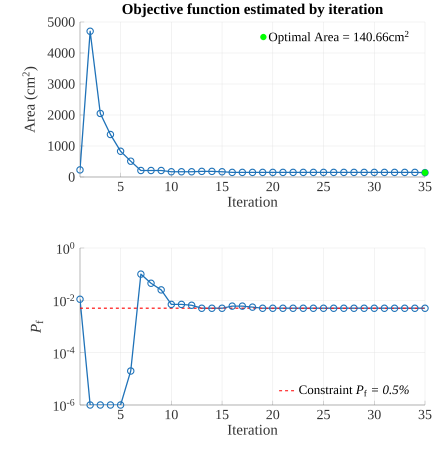 This screenshot has height=452, width=439. Describe the element at coordinates (61, 146) in the screenshot. I see `y-tick-label: 1000` at that location.